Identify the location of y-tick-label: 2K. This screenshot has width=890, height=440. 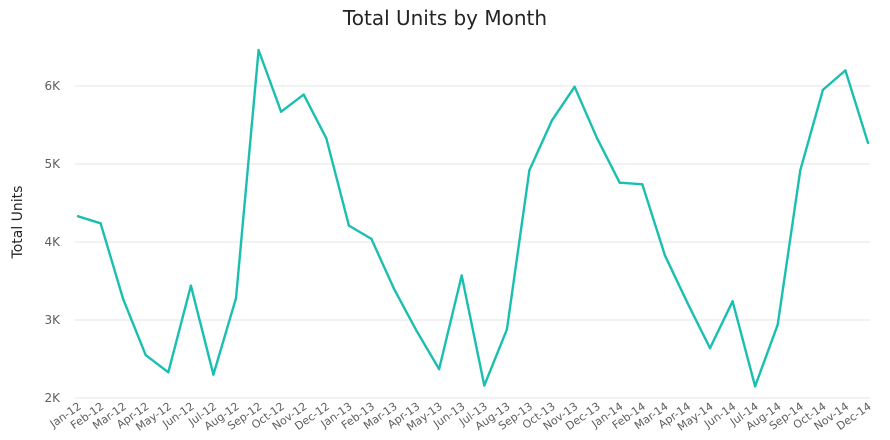
(52, 398).